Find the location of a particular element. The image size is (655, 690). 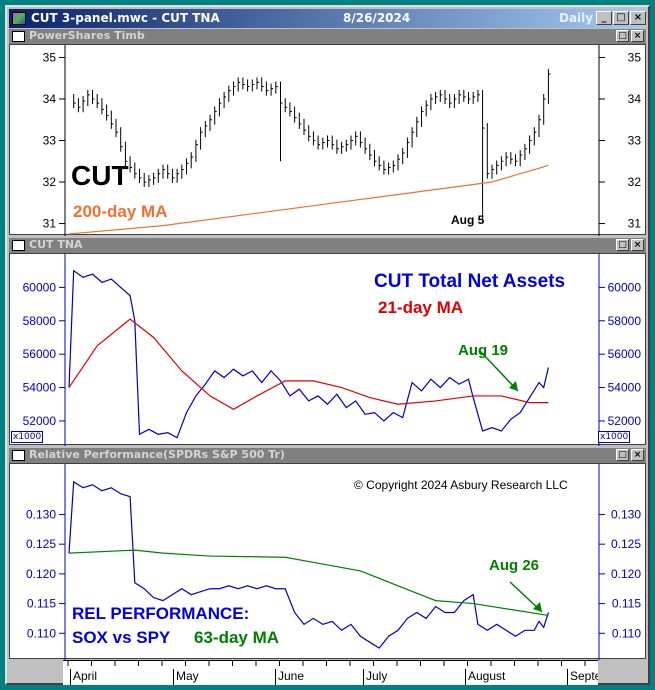

maximize-button: □ is located at coordinates (621, 18).